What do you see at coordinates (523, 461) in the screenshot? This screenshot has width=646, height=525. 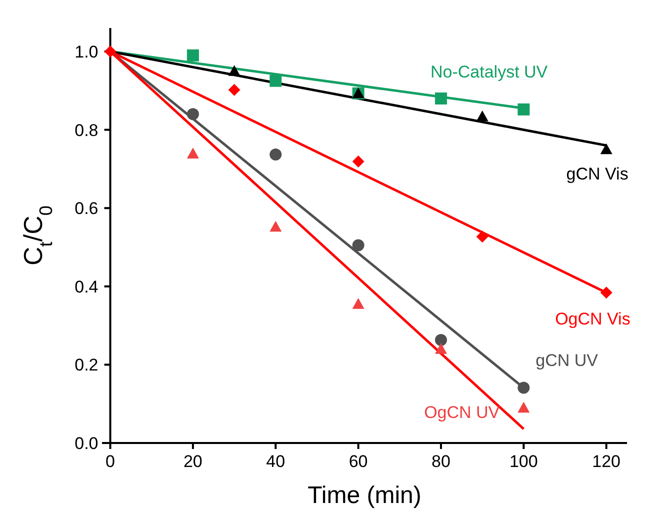 I see `x-tick-label: 100` at bounding box center [523, 461].